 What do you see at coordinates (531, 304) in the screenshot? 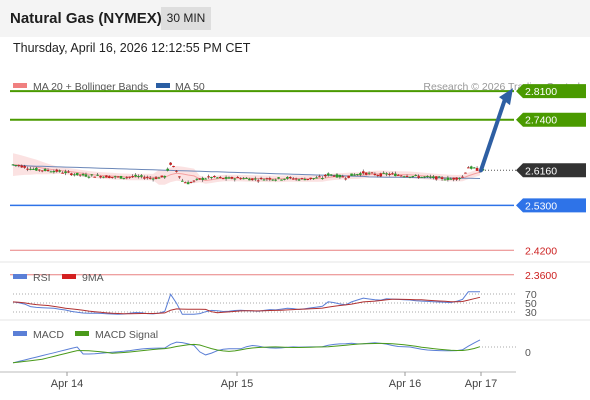
I see `rsi-50-label: 50` at bounding box center [531, 304].